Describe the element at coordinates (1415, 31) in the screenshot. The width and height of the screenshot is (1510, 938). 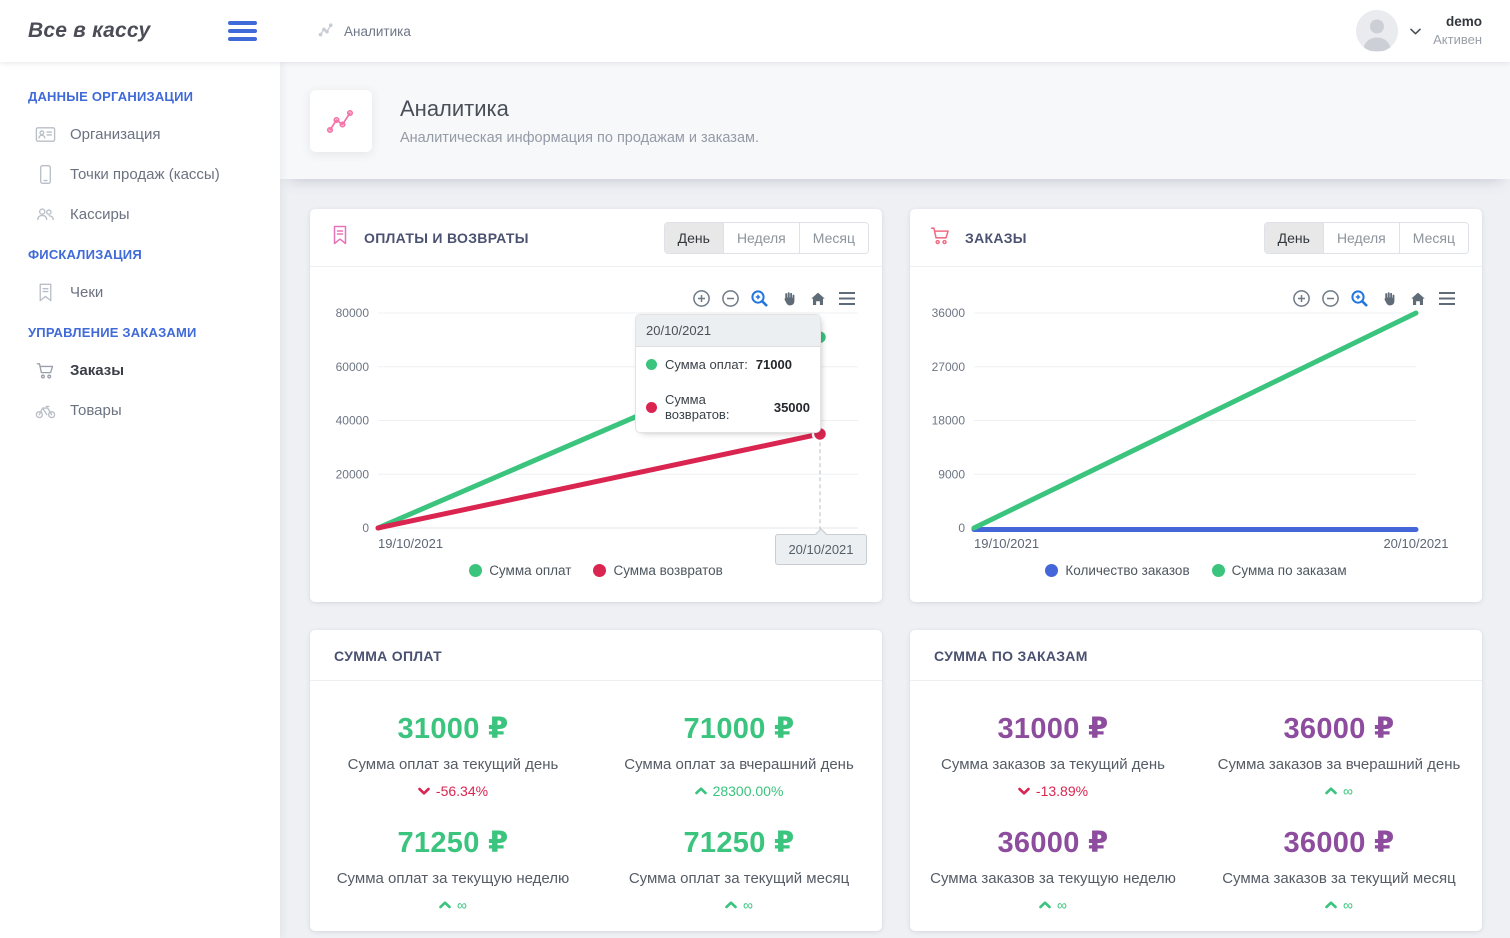
I see `chevron-down-icon` at that location.